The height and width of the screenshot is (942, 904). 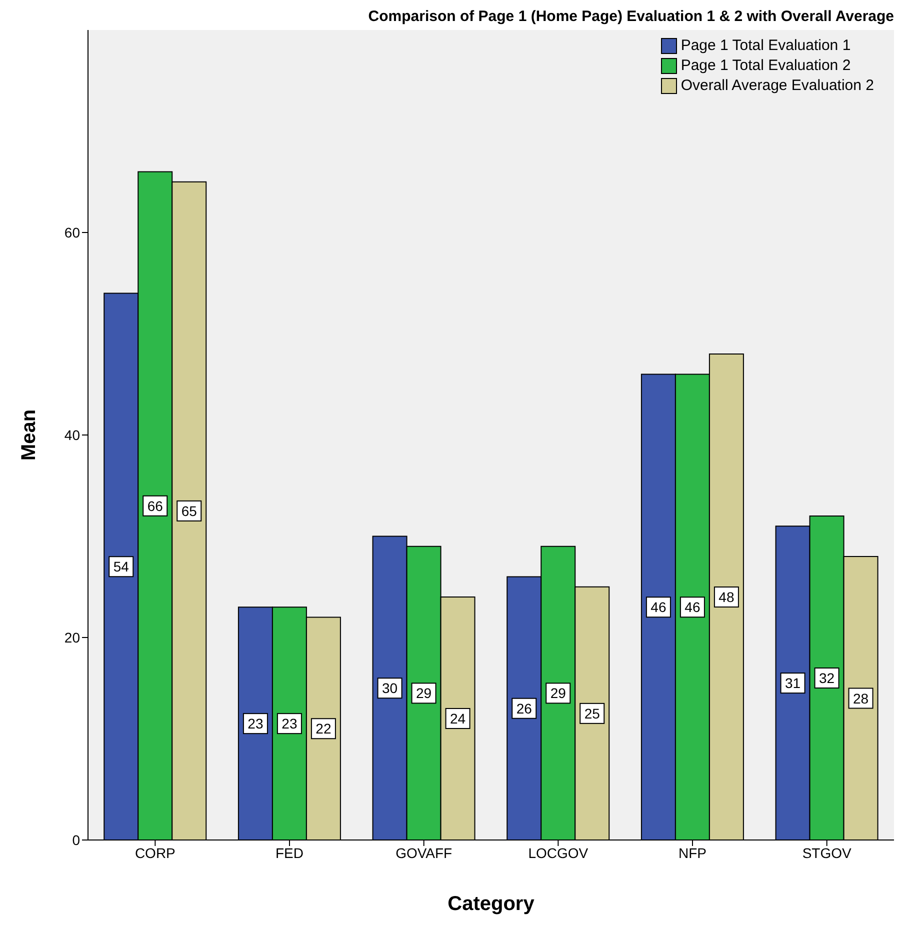 What do you see at coordinates (777, 86) in the screenshot?
I see `legend-label: Overall Average Evaluation 2` at bounding box center [777, 86].